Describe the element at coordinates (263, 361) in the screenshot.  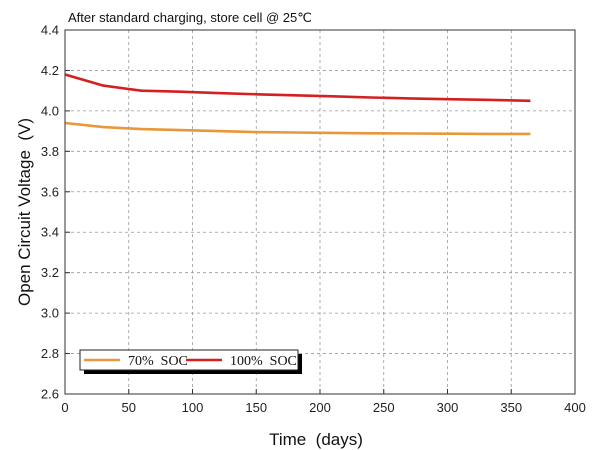
I see `legend-label-100-soc: 100% SOC` at that location.